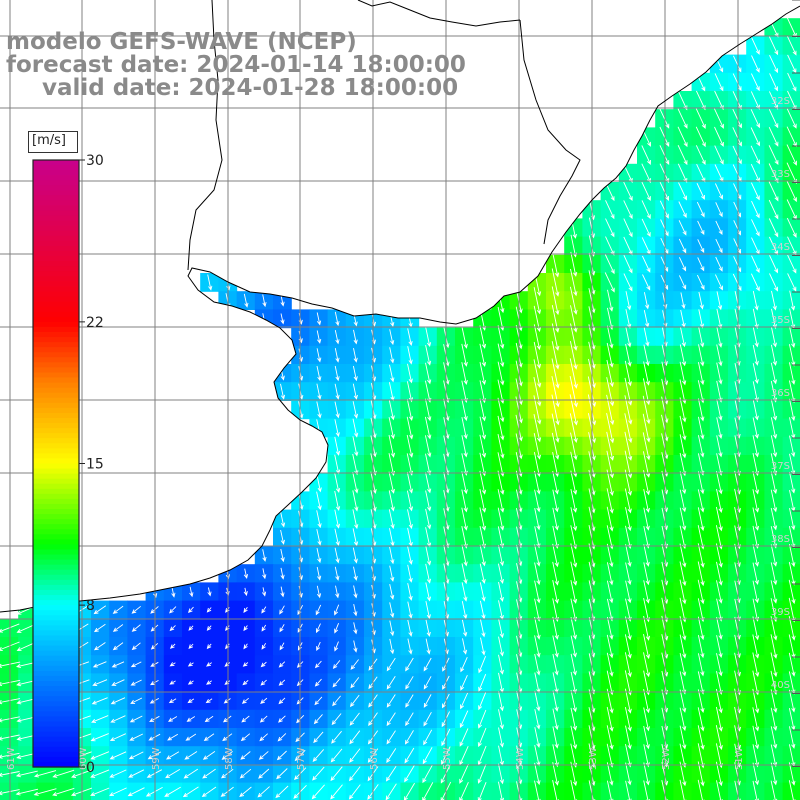  Describe the element at coordinates (301, 758) in the screenshot. I see `longitude-label: 57W` at that location.